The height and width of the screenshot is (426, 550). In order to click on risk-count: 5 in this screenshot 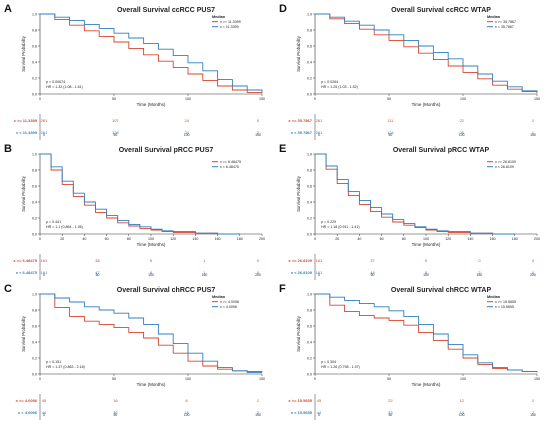, I will do `click(426, 260)`.